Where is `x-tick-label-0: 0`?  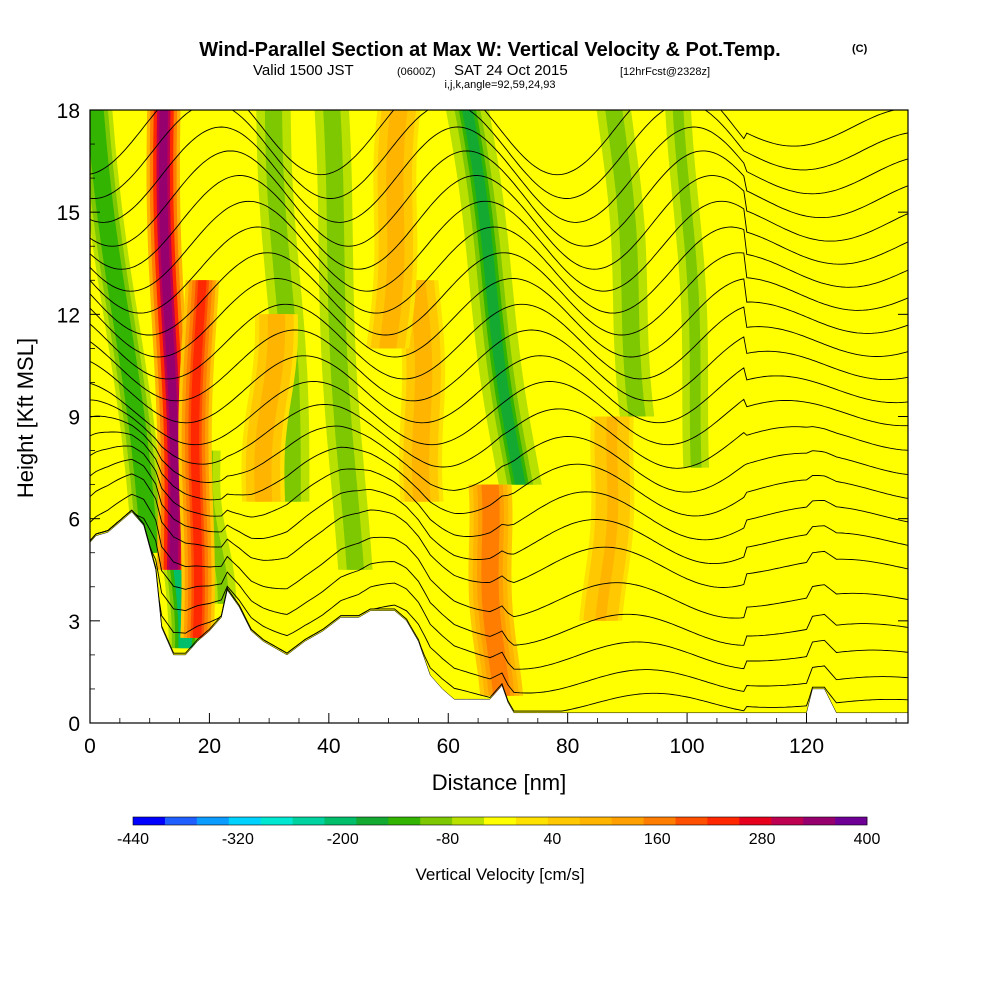 x-tick-label-0: 0 is located at coordinates (90, 746).